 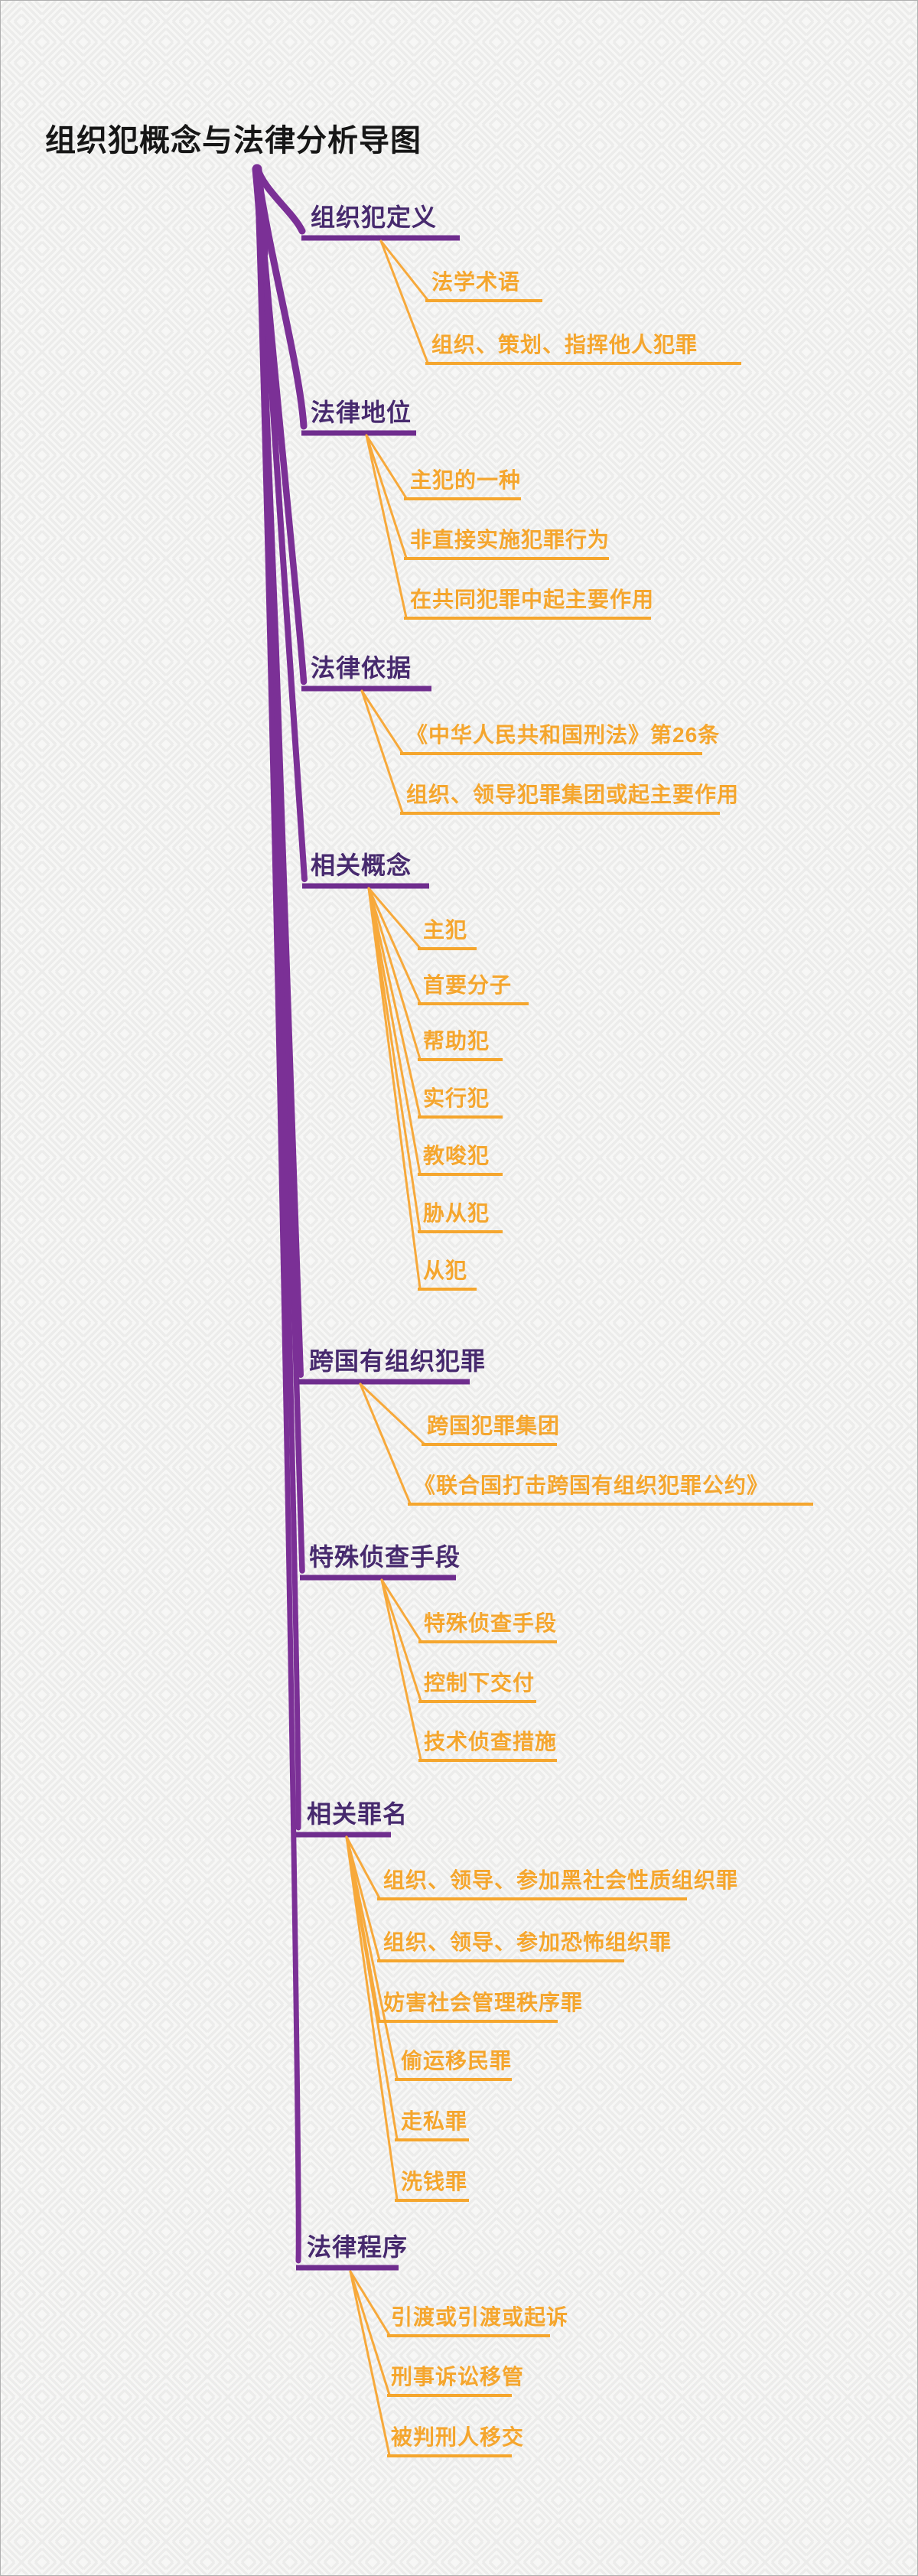 What do you see at coordinates (491, 1742) in the screenshot?
I see `child-node: 技术侦查措施` at bounding box center [491, 1742].